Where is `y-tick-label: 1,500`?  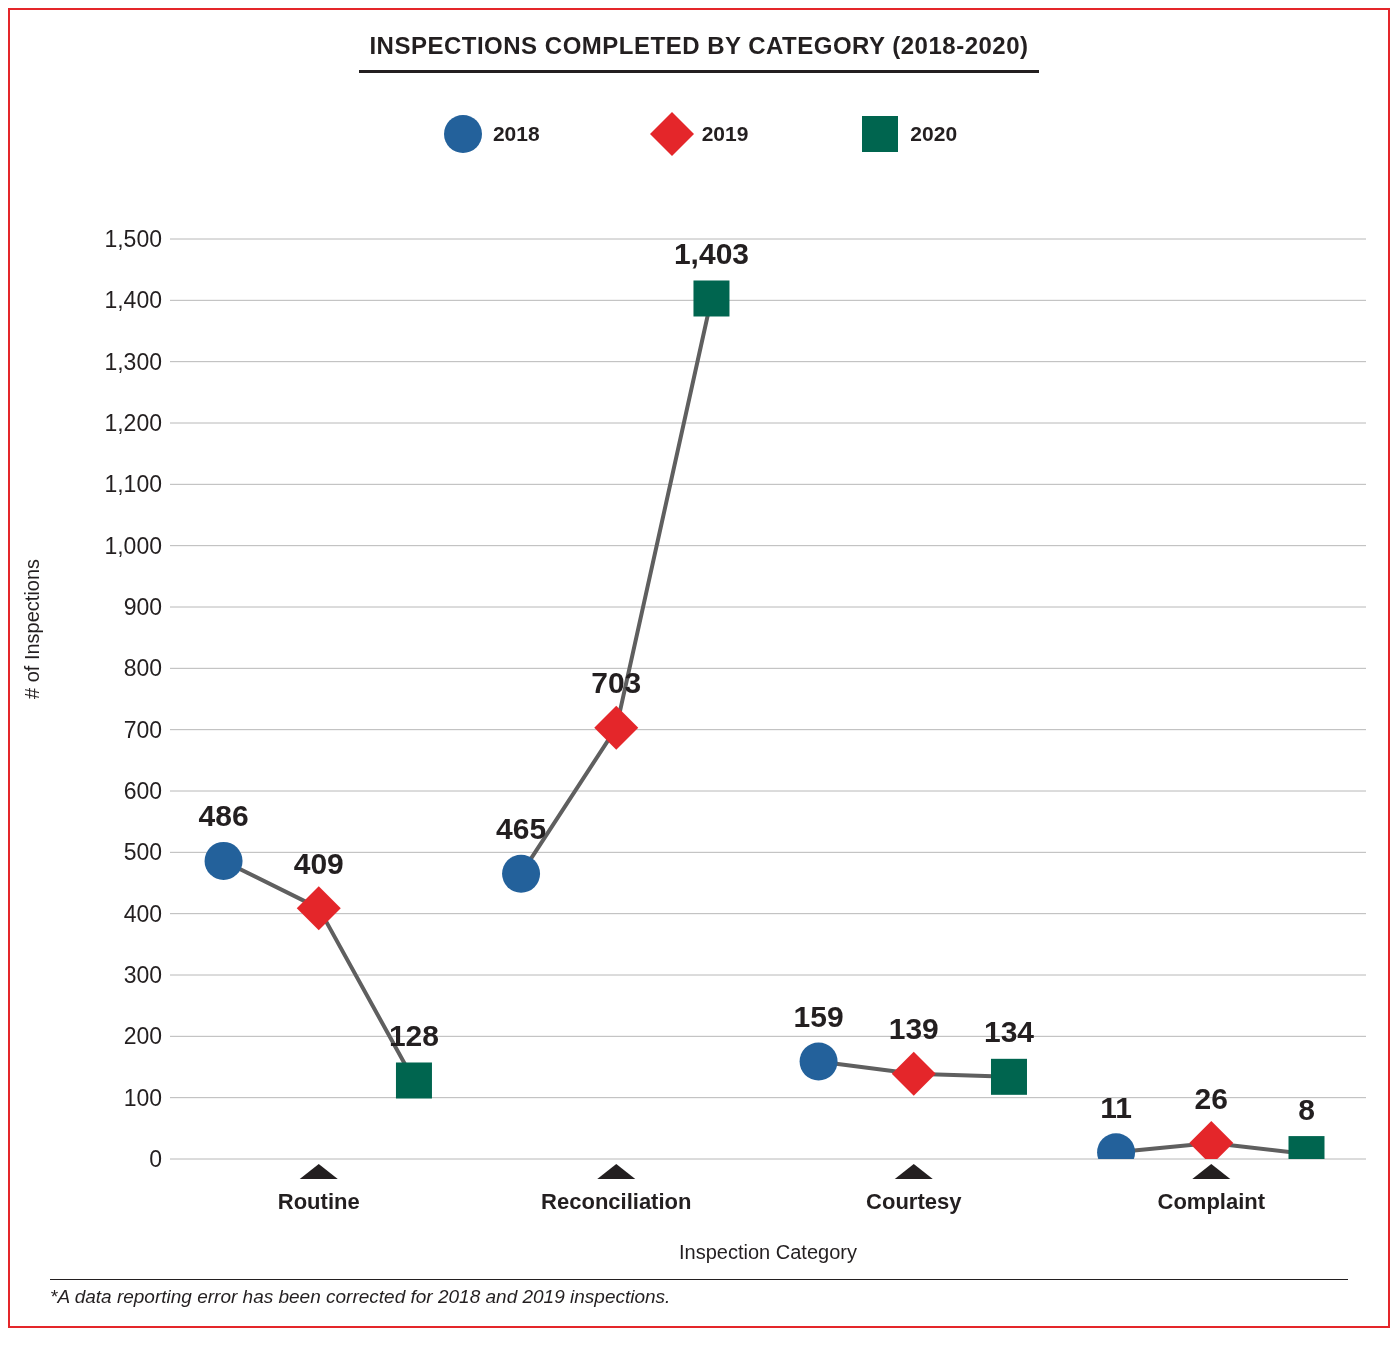 y-tick-label: 1,500 is located at coordinates (133, 239).